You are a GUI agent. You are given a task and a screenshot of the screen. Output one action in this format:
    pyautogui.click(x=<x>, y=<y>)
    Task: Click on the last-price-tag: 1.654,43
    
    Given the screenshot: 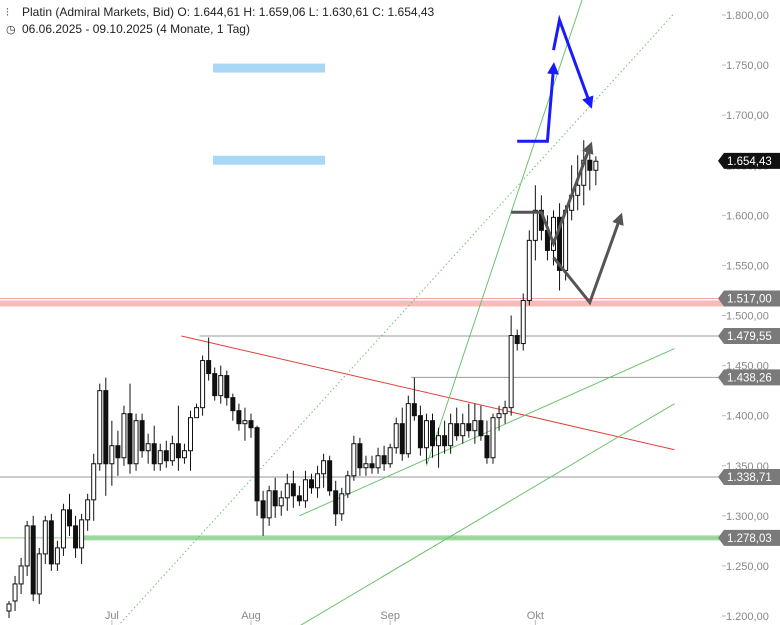 What is the action you would take?
    pyautogui.click(x=749, y=160)
    